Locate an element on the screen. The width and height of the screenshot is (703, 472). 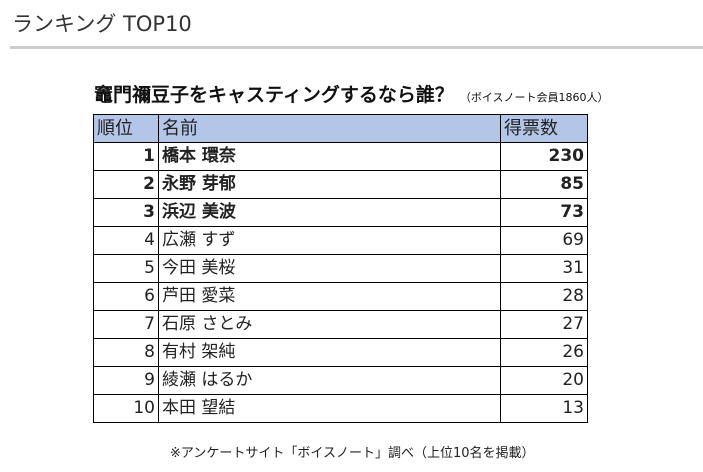
table-row: 7 石原 さとみ 27 is located at coordinates (340, 324).